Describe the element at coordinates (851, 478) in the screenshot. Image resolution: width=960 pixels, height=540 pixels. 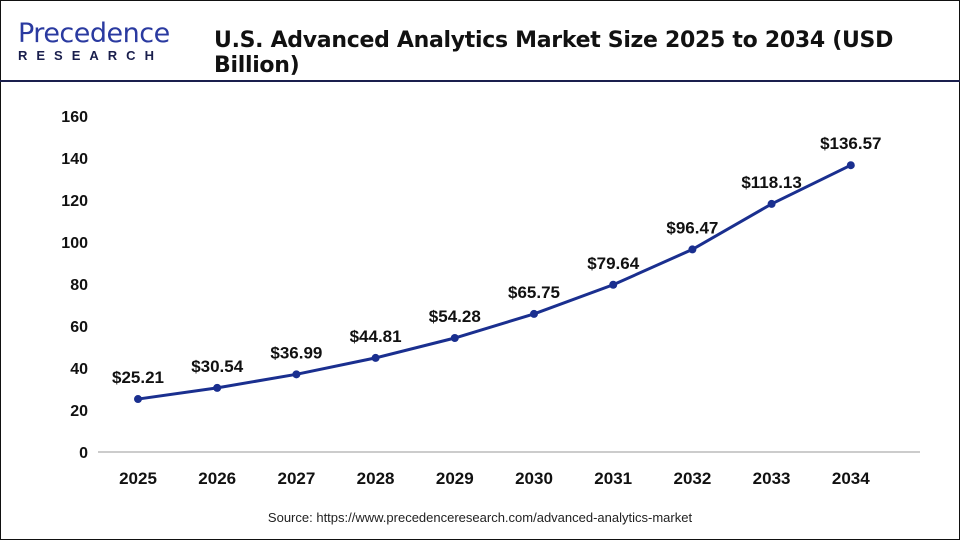
I see `x-tick-label: 2034` at that location.